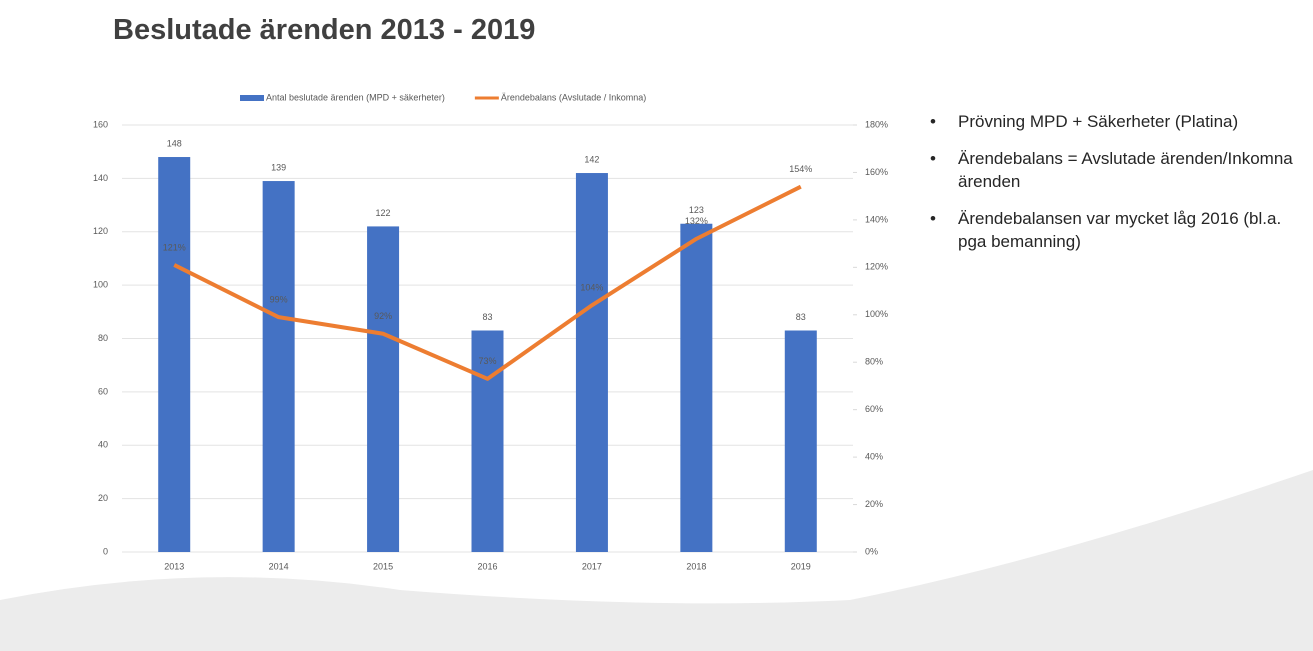 The height and width of the screenshot is (651, 1313). I want to click on y2-tick-label: 80%, so click(874, 362).